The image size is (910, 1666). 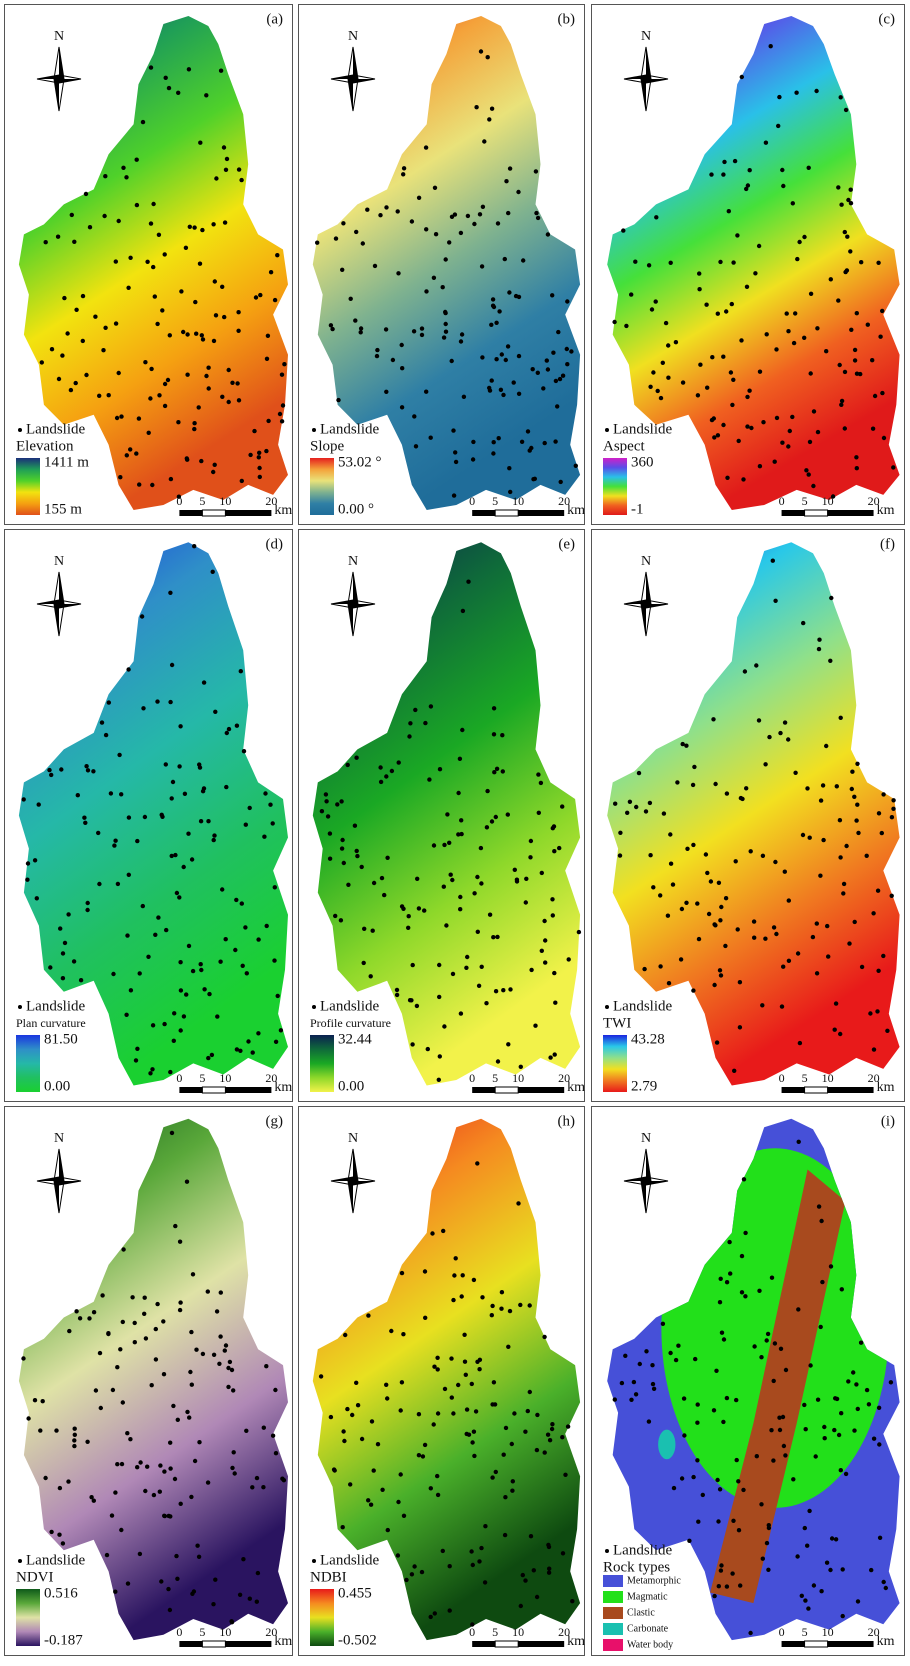 I want to click on scale-bar, so click(x=191, y=1090).